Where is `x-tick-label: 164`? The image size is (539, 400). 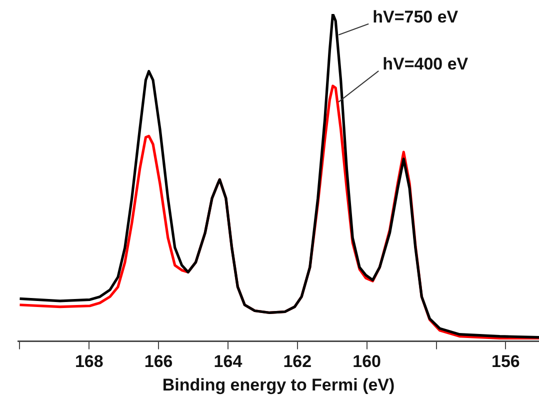 x-tick-label: 164 is located at coordinates (228, 362).